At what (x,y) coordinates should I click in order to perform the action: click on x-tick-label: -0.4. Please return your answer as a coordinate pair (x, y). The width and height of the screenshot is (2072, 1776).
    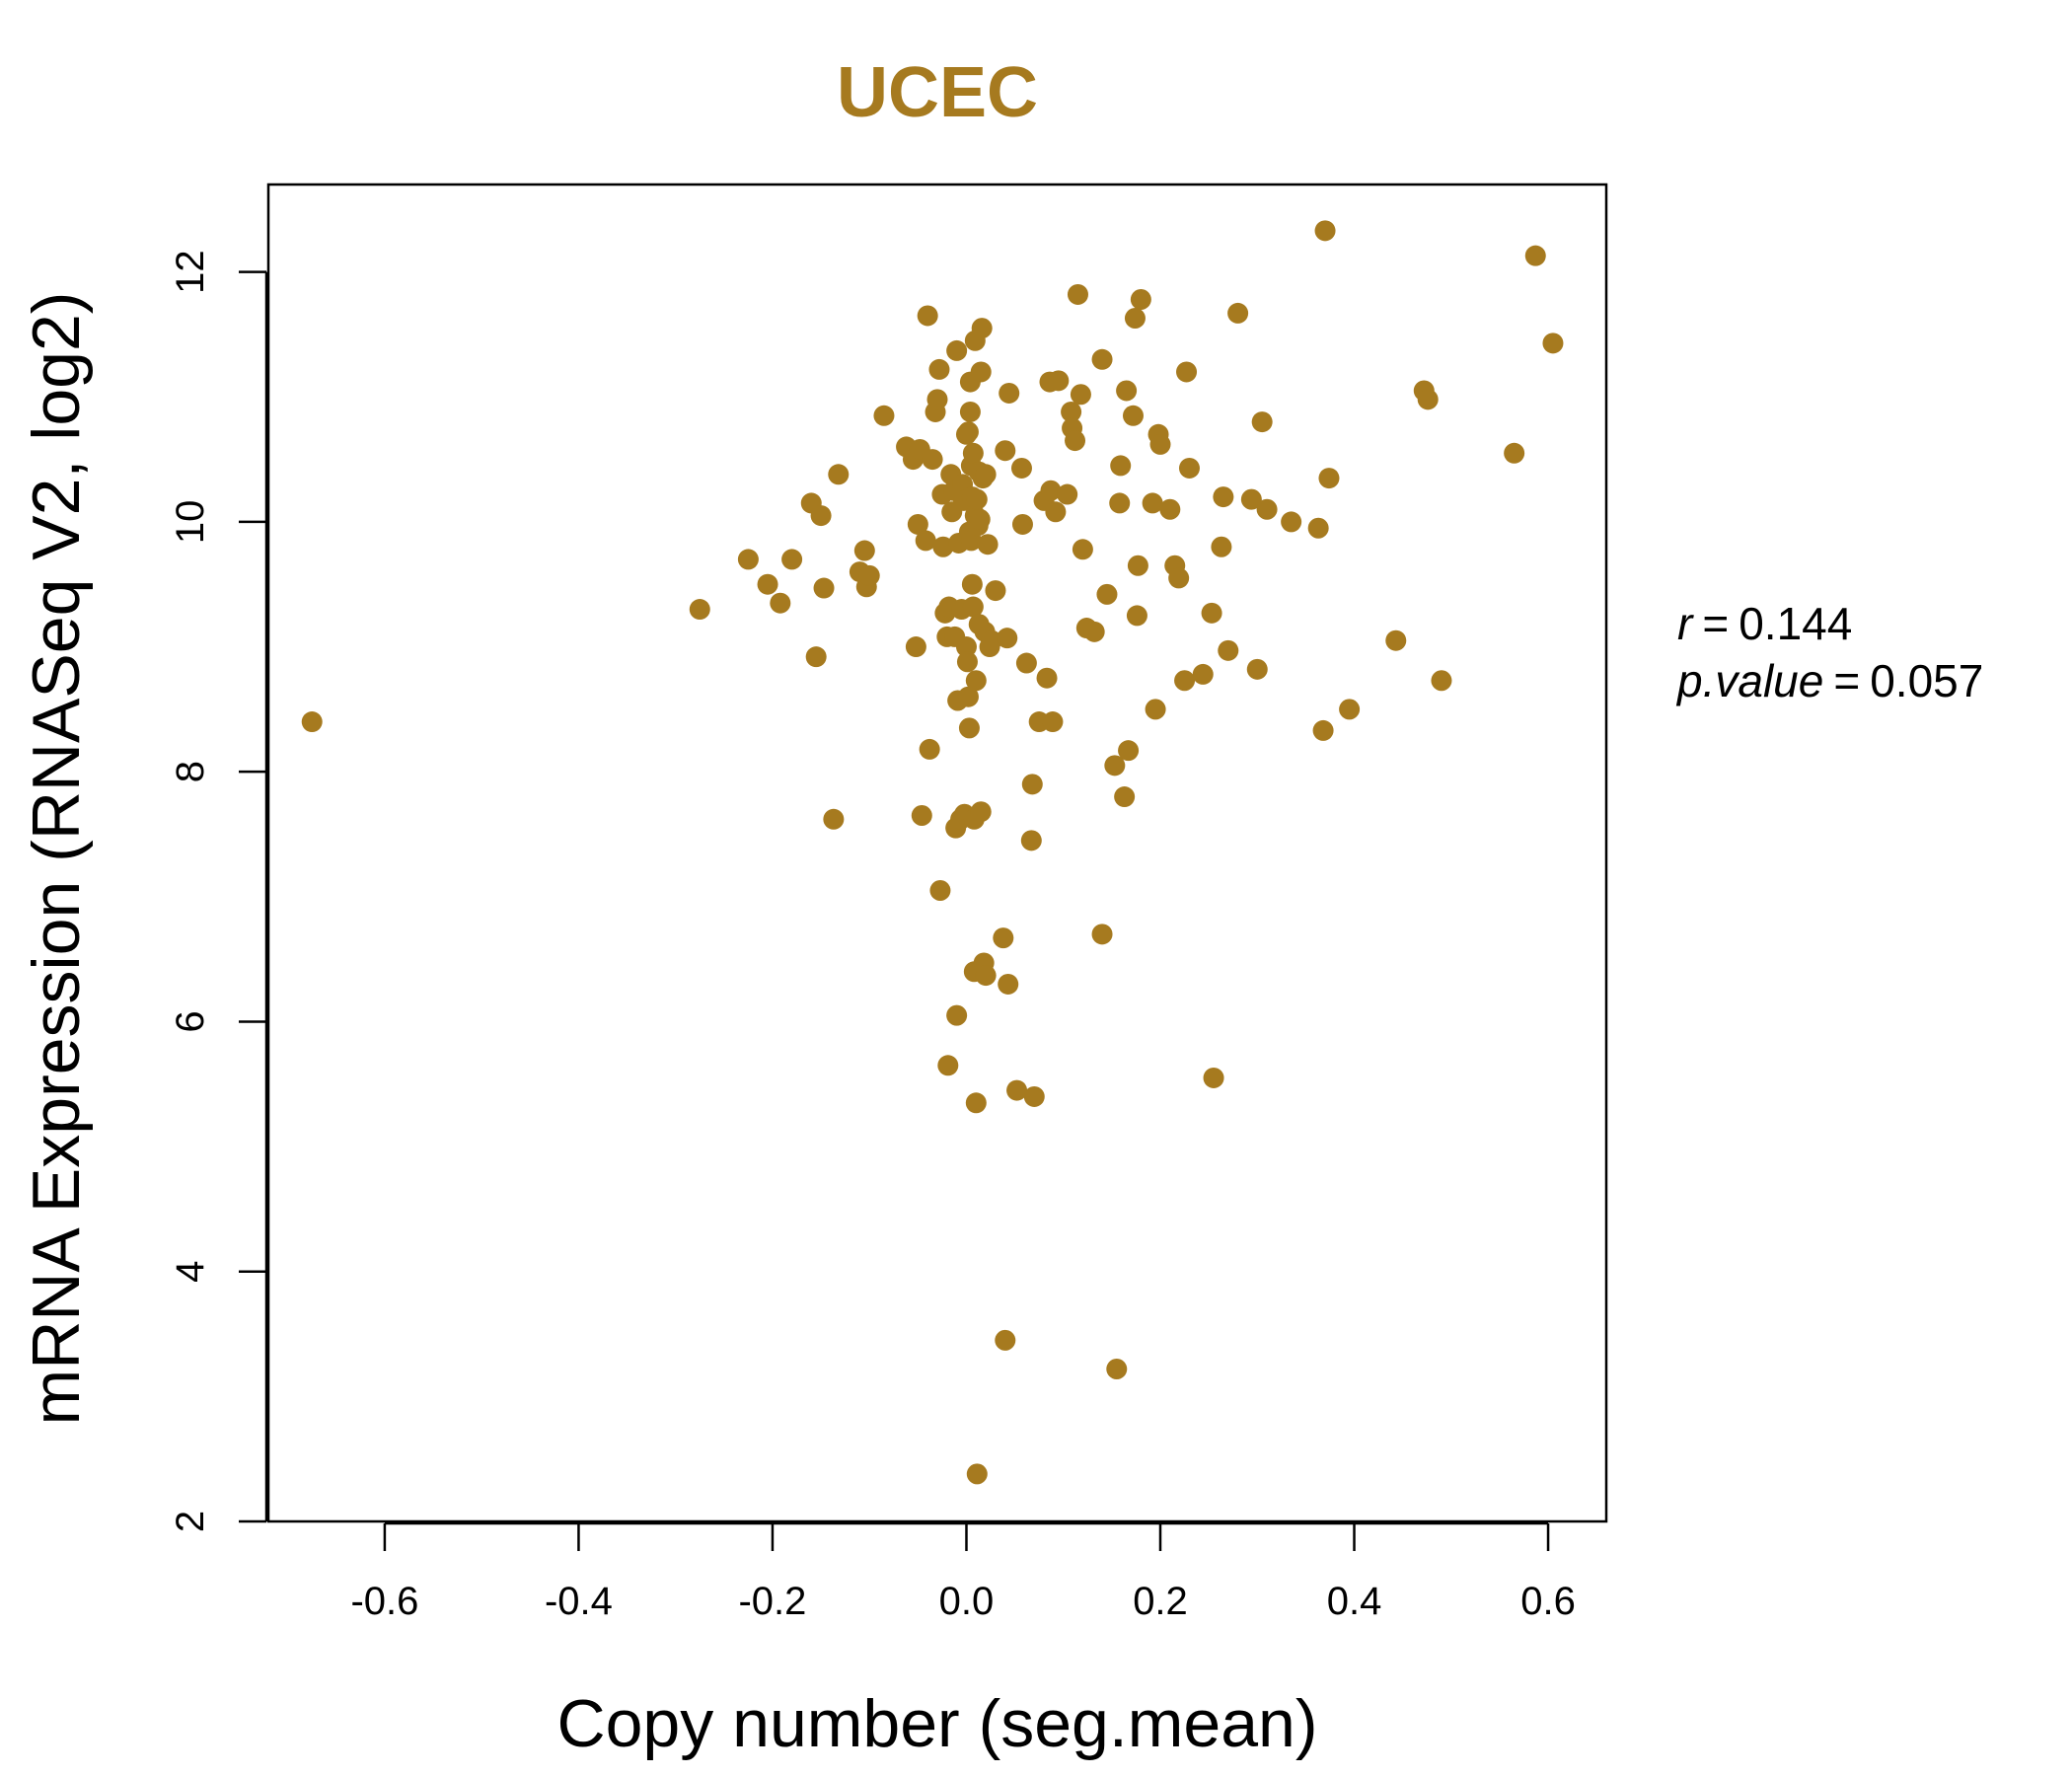
    Looking at the image, I should click on (579, 1602).